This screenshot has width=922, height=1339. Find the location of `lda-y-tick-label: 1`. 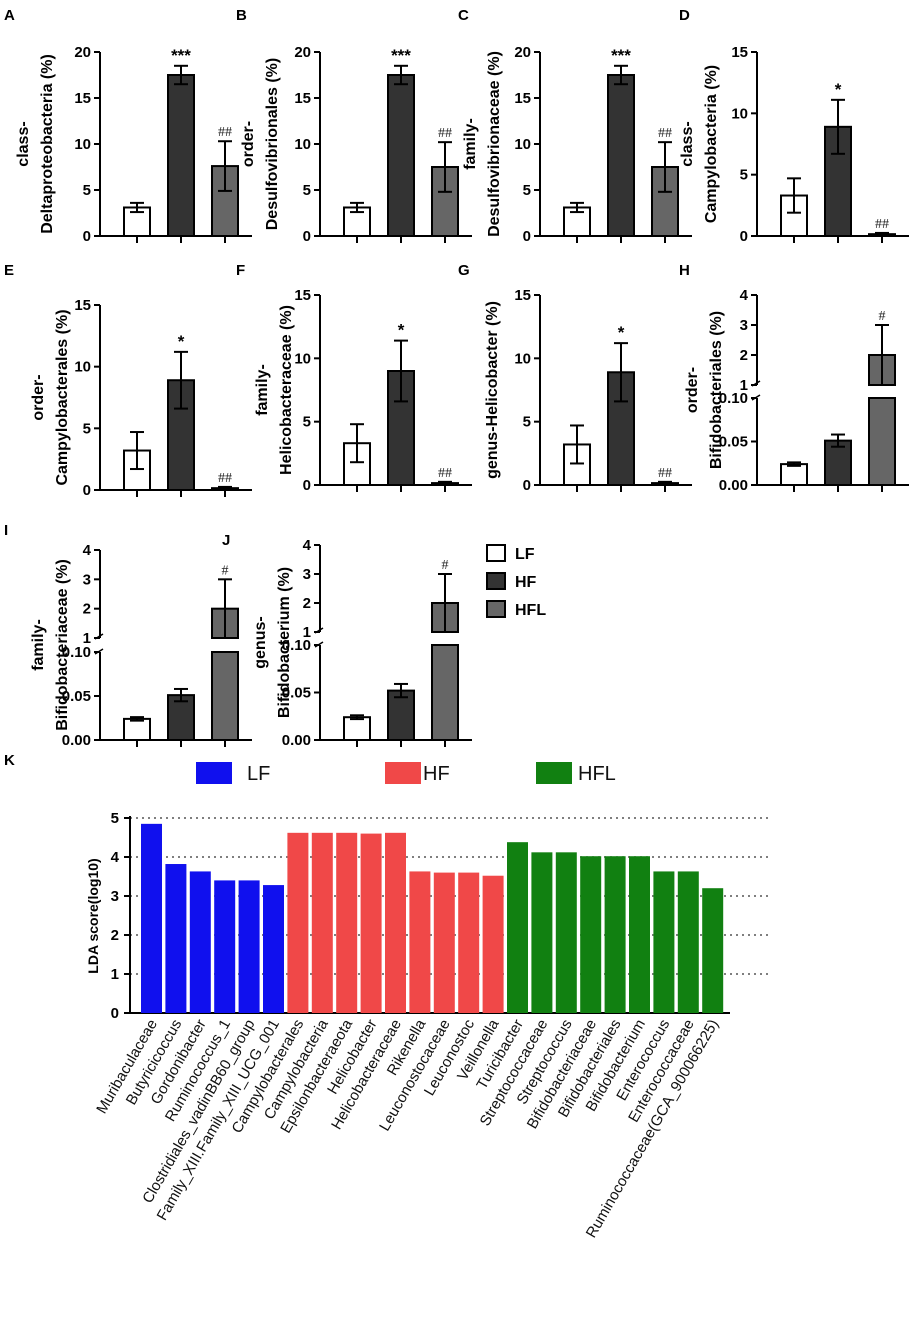

lda-y-tick-label: 1 is located at coordinates (115, 974).